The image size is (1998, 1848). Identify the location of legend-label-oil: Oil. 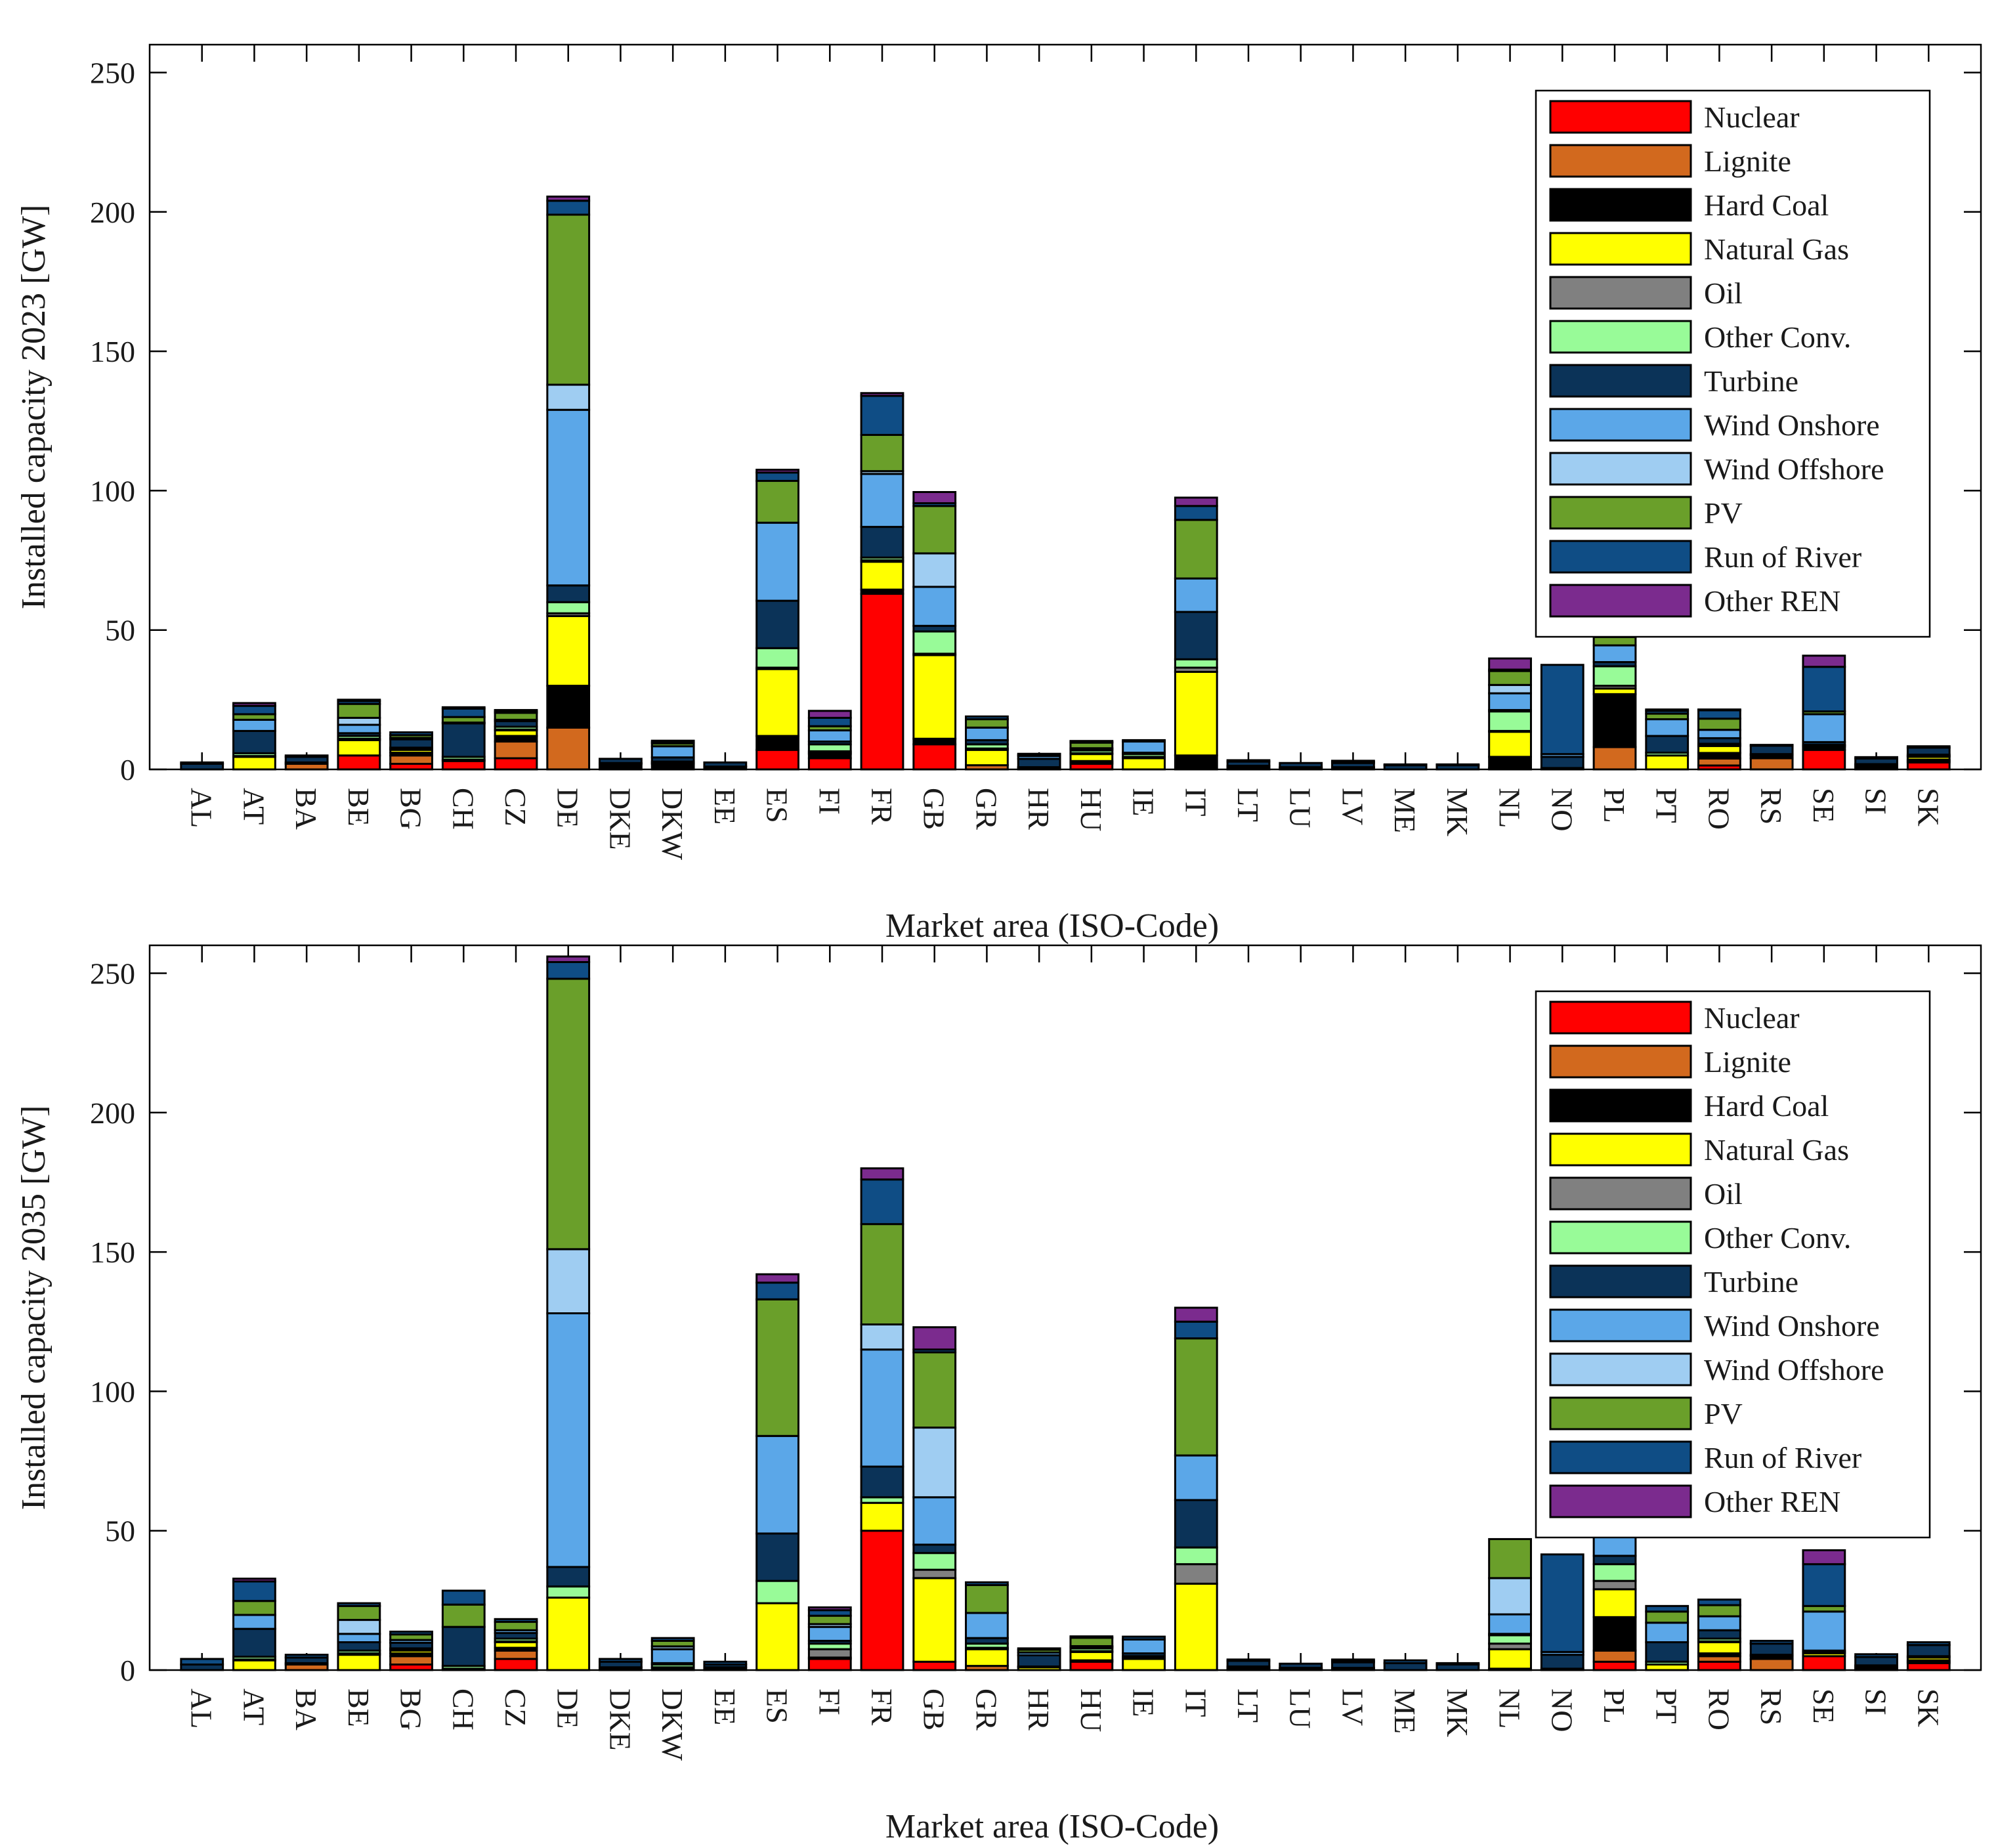
(1724, 293).